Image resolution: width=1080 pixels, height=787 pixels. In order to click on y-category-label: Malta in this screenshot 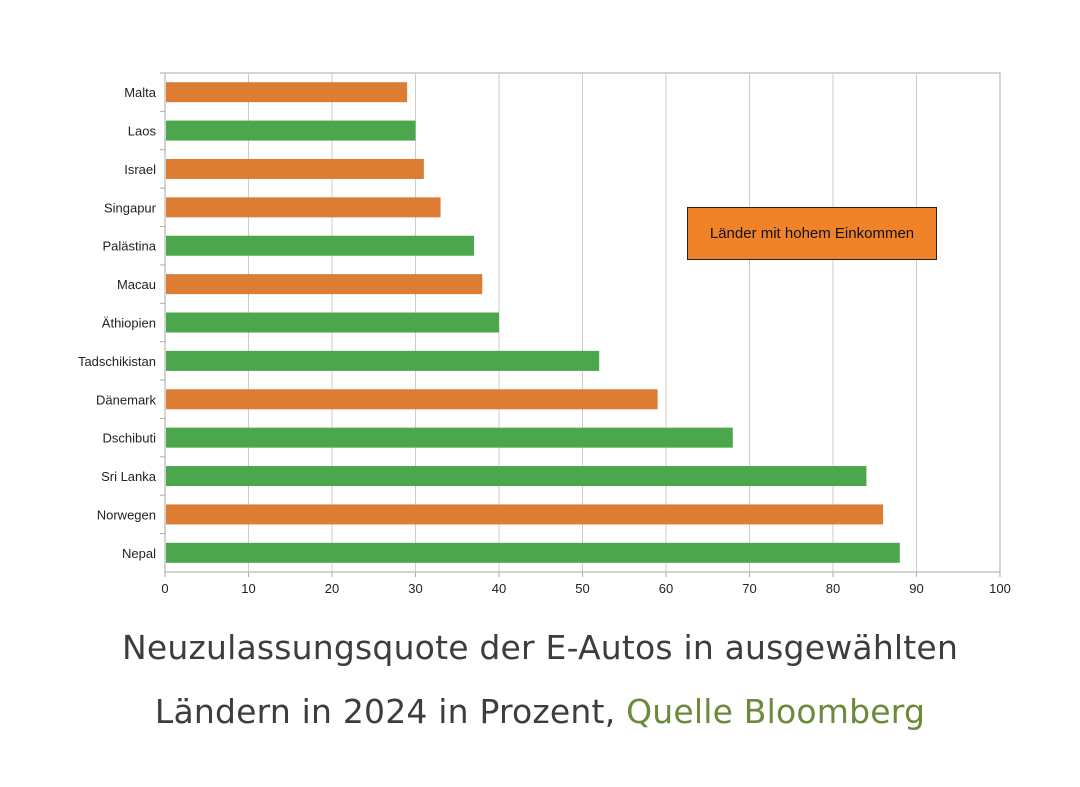, I will do `click(140, 92)`.